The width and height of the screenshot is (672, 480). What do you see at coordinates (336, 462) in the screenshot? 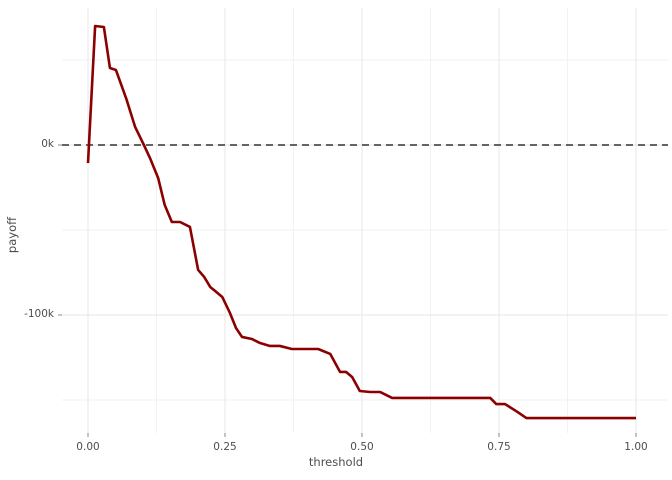
I see `x-axis-title: threshold` at bounding box center [336, 462].